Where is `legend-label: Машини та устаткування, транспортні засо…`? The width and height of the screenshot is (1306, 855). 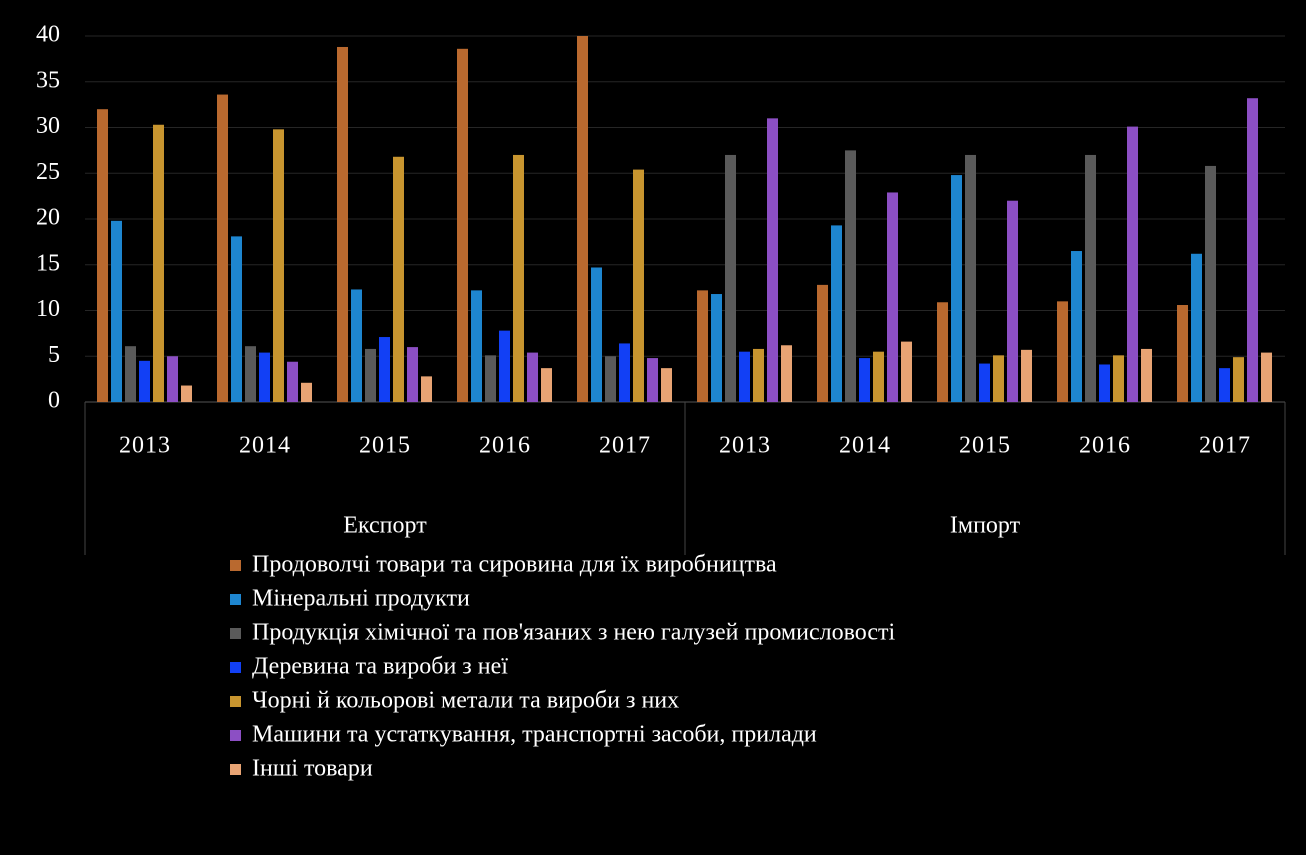 legend-label: Машини та устаткування, транспортні засо… is located at coordinates (534, 735).